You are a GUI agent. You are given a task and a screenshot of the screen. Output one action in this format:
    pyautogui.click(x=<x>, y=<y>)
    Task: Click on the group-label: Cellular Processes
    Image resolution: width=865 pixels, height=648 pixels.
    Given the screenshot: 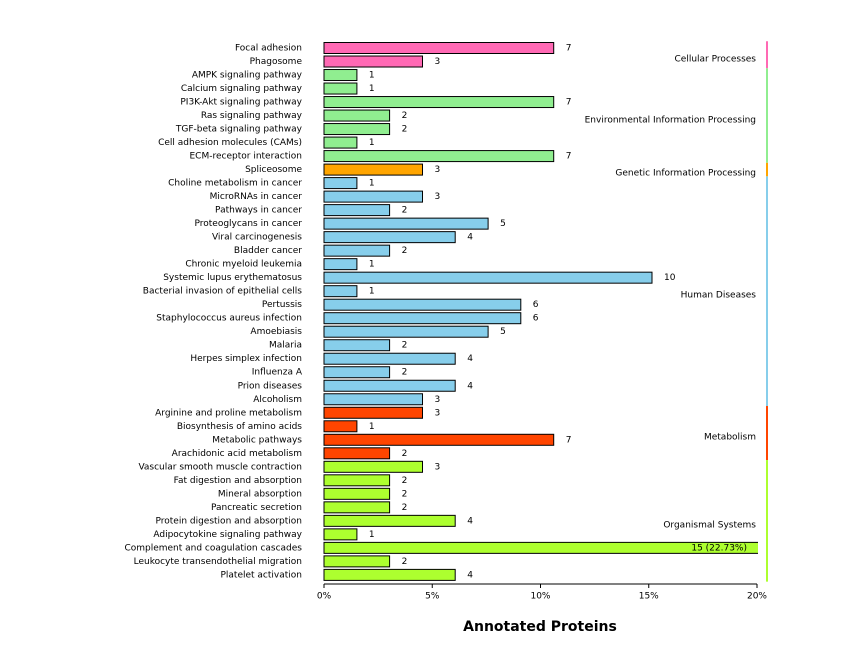 What is the action you would take?
    pyautogui.click(x=716, y=60)
    